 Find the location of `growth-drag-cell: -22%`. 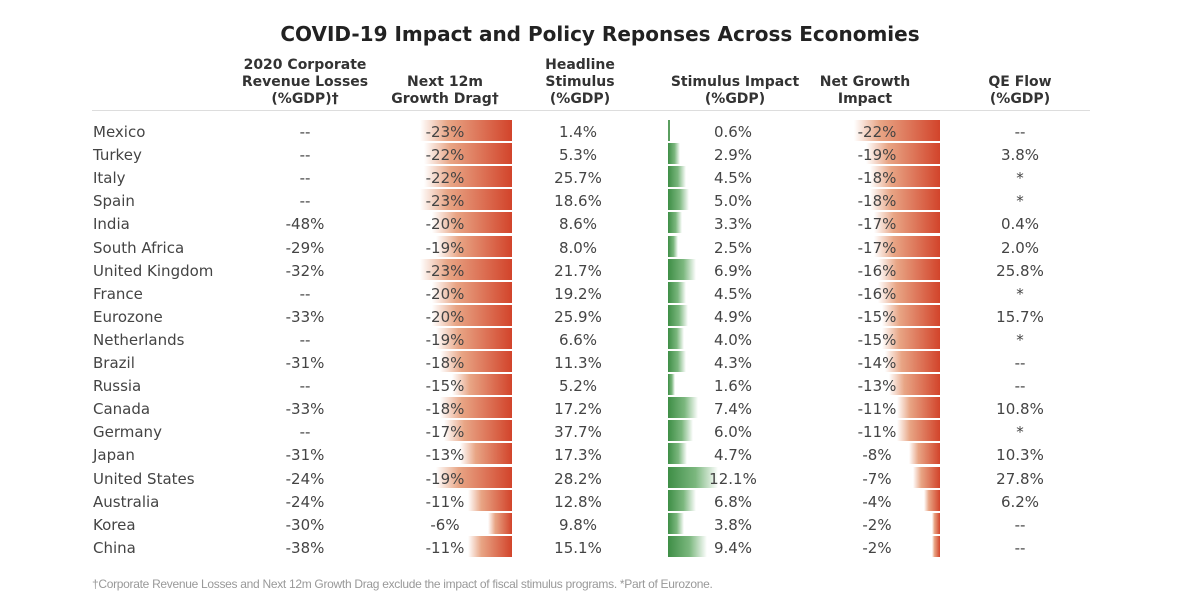

growth-drag-cell: -22% is located at coordinates (445, 155).